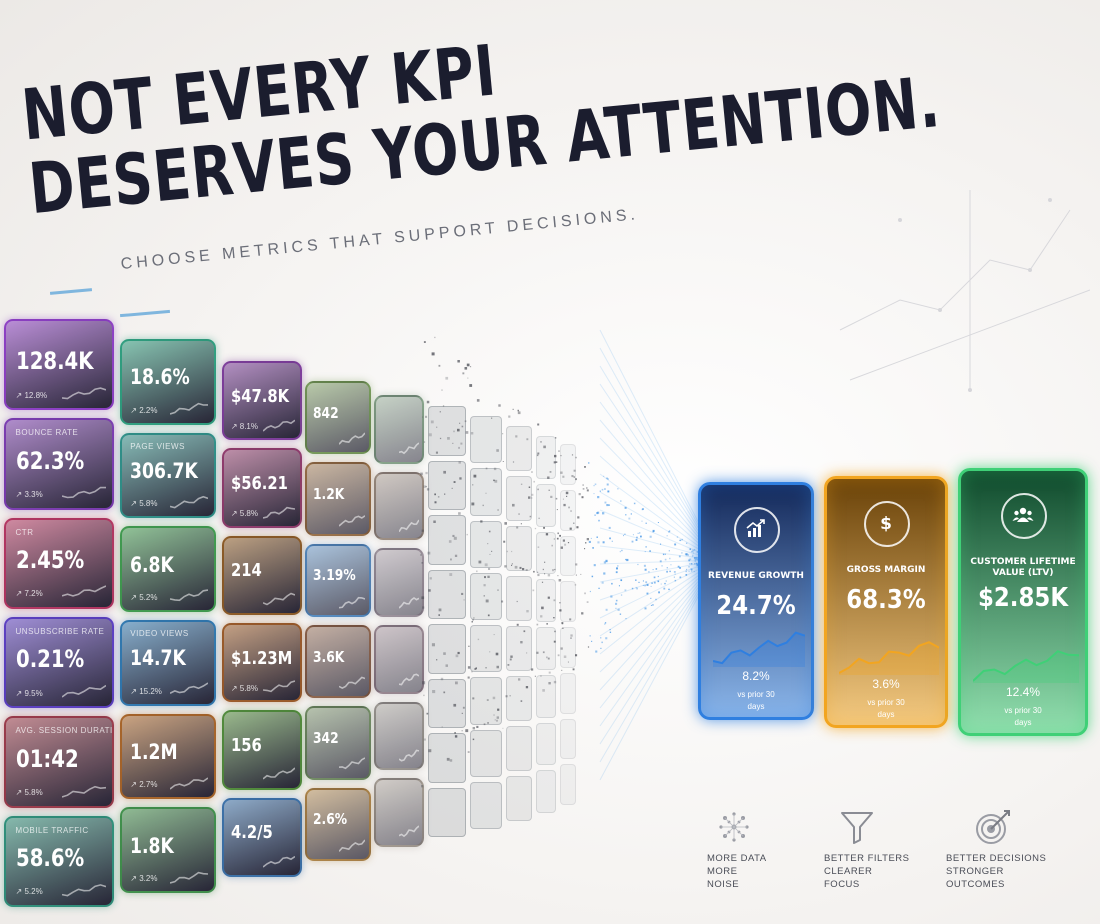  I want to click on kpi-tile-label: MOBILE TRAFFIC, so click(52, 830).